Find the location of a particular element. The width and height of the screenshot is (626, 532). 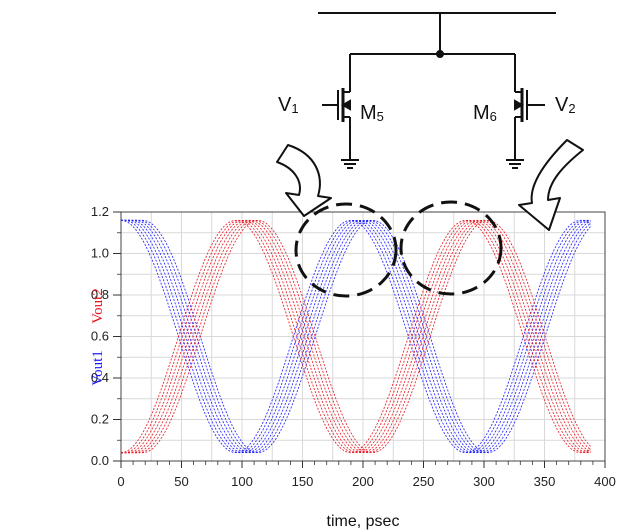

x-axis-label: time, psec is located at coordinates (363, 521).